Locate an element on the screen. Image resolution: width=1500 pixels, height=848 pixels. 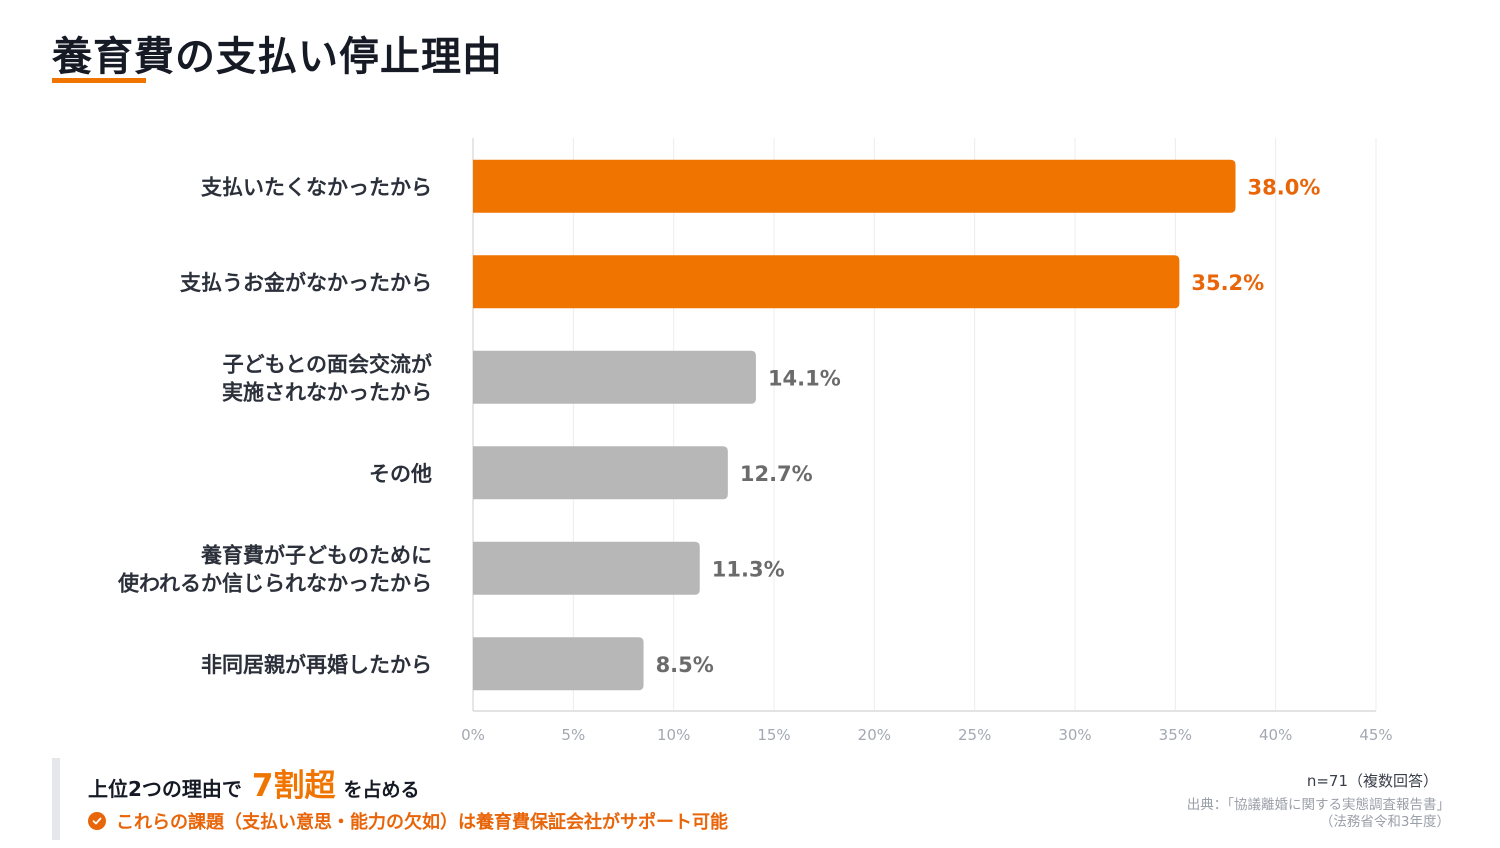
value-label: 12.7% is located at coordinates (776, 474).